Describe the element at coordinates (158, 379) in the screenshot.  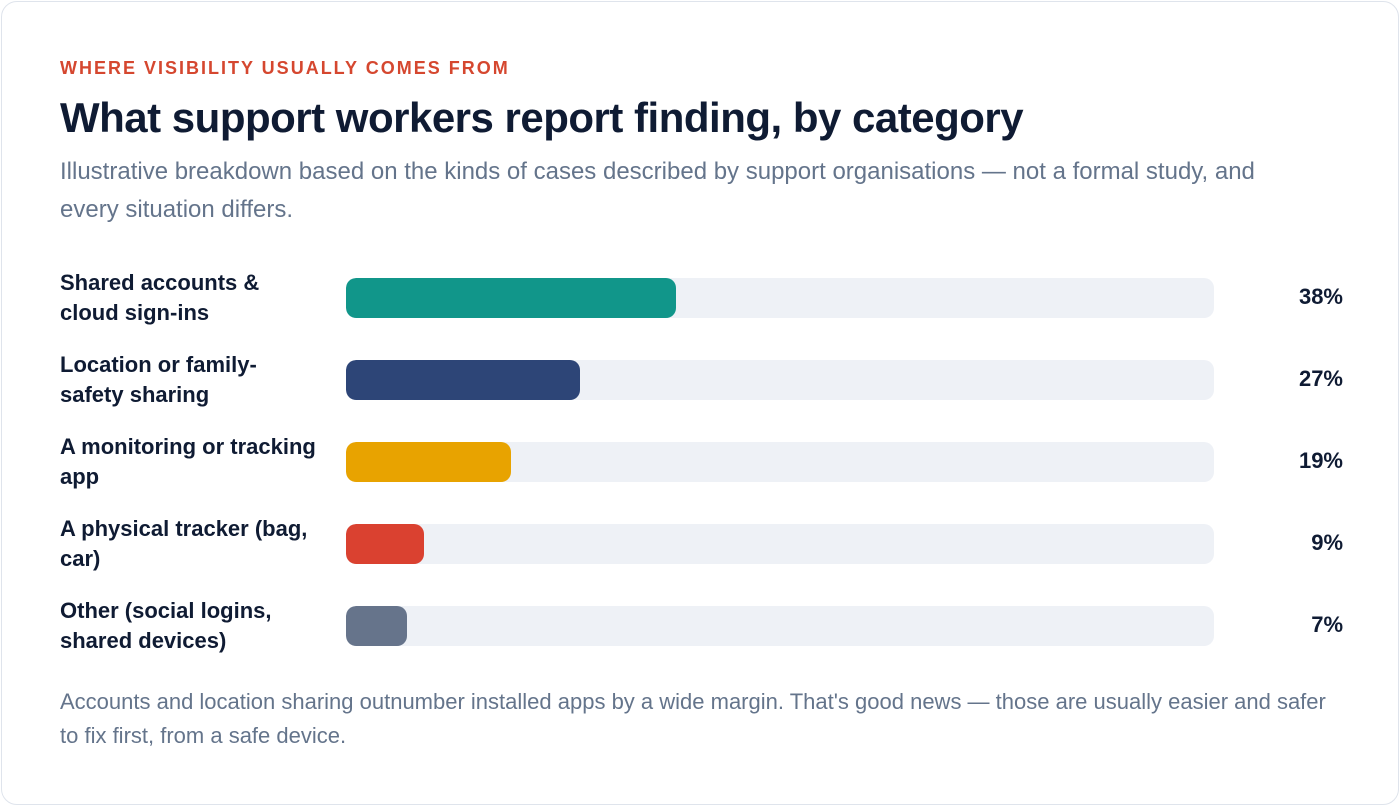
I see `category-label: Location or family-safety sharing` at that location.